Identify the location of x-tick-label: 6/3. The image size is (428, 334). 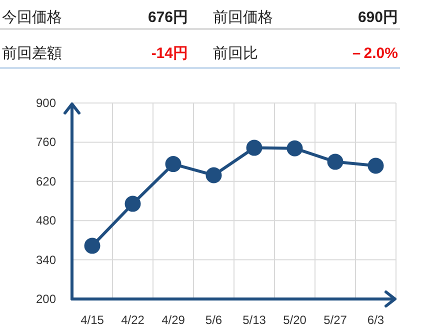
(375, 320).